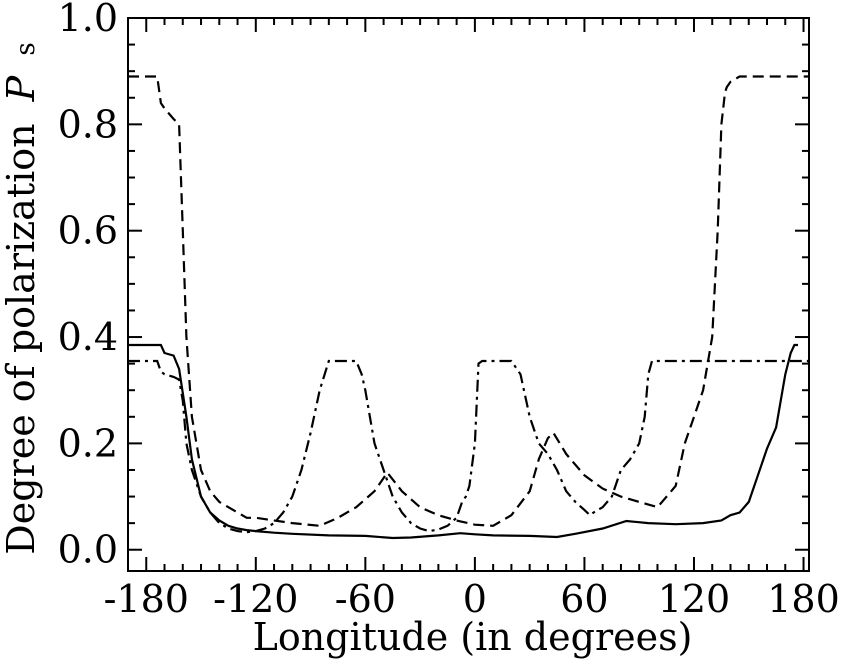 This screenshot has height=668, width=847. What do you see at coordinates (88, 124) in the screenshot?
I see `y-tick-label: 0.8` at bounding box center [88, 124].